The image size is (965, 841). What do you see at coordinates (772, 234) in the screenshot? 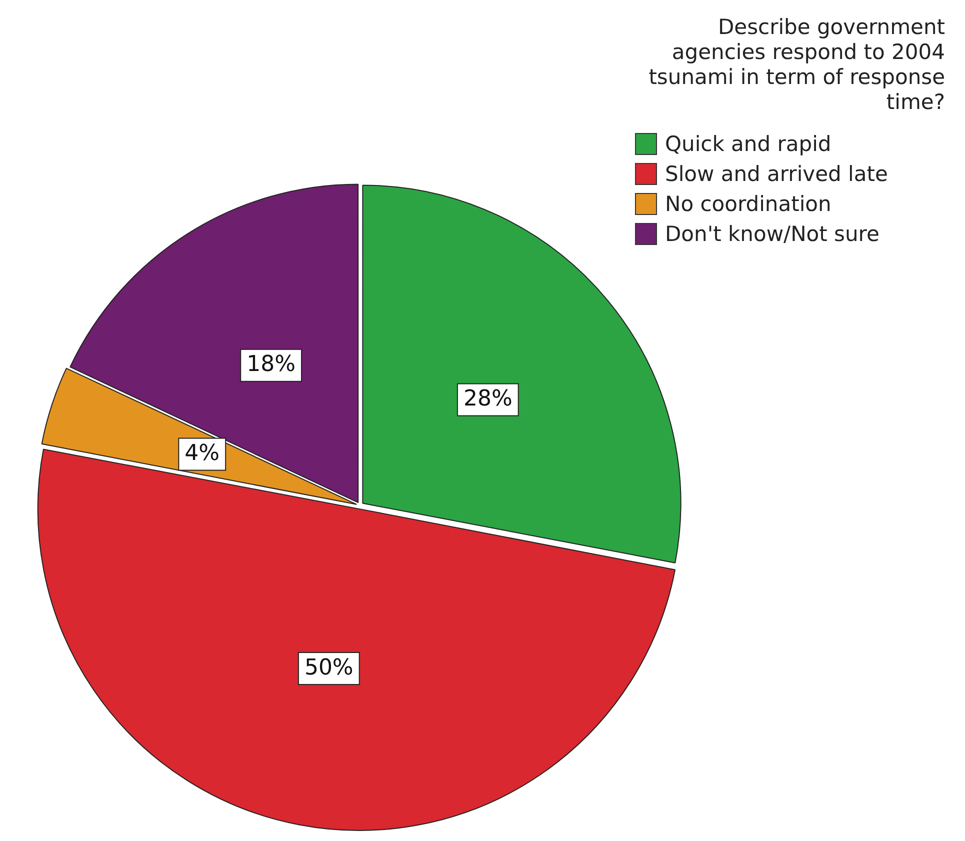
I see `legend-label: Don't know/Not sure` at bounding box center [772, 234].